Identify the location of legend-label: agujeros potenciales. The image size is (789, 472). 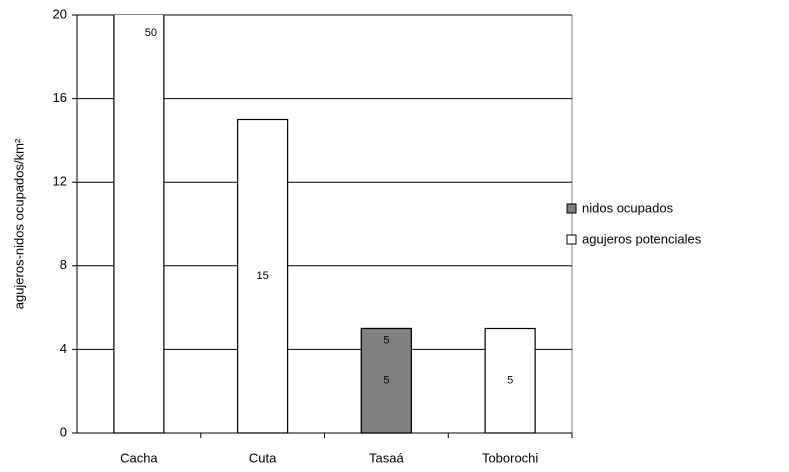
(642, 238).